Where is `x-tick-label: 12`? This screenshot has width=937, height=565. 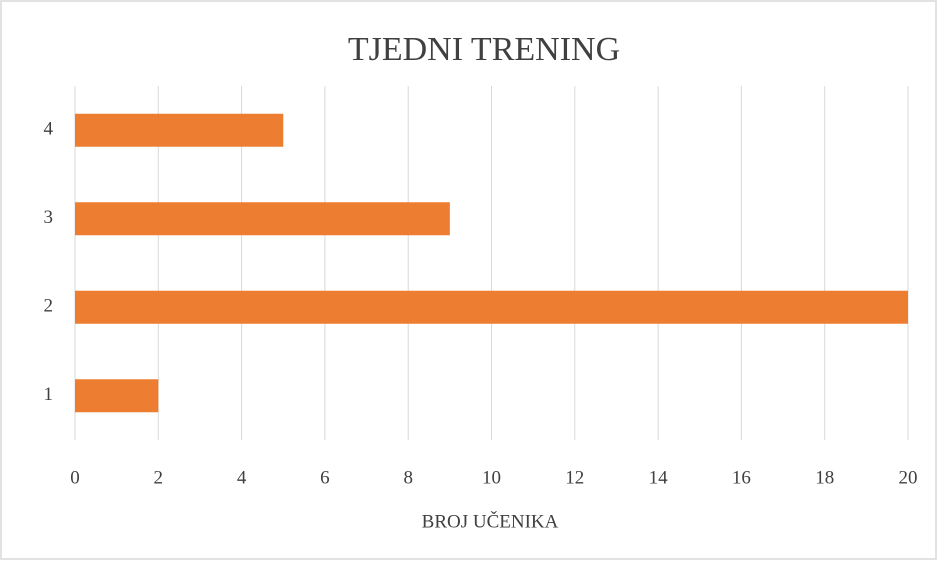
x-tick-label: 12 is located at coordinates (574, 477).